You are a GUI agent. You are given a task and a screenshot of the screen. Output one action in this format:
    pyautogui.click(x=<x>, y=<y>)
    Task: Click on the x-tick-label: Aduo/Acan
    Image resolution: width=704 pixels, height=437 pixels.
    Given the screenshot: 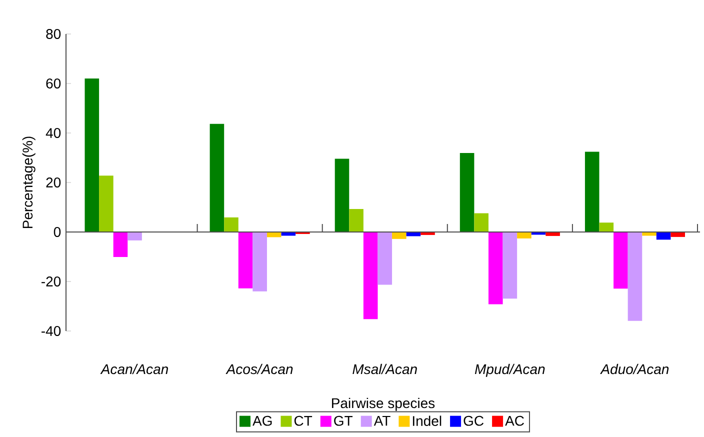 What is the action you would take?
    pyautogui.click(x=634, y=369)
    